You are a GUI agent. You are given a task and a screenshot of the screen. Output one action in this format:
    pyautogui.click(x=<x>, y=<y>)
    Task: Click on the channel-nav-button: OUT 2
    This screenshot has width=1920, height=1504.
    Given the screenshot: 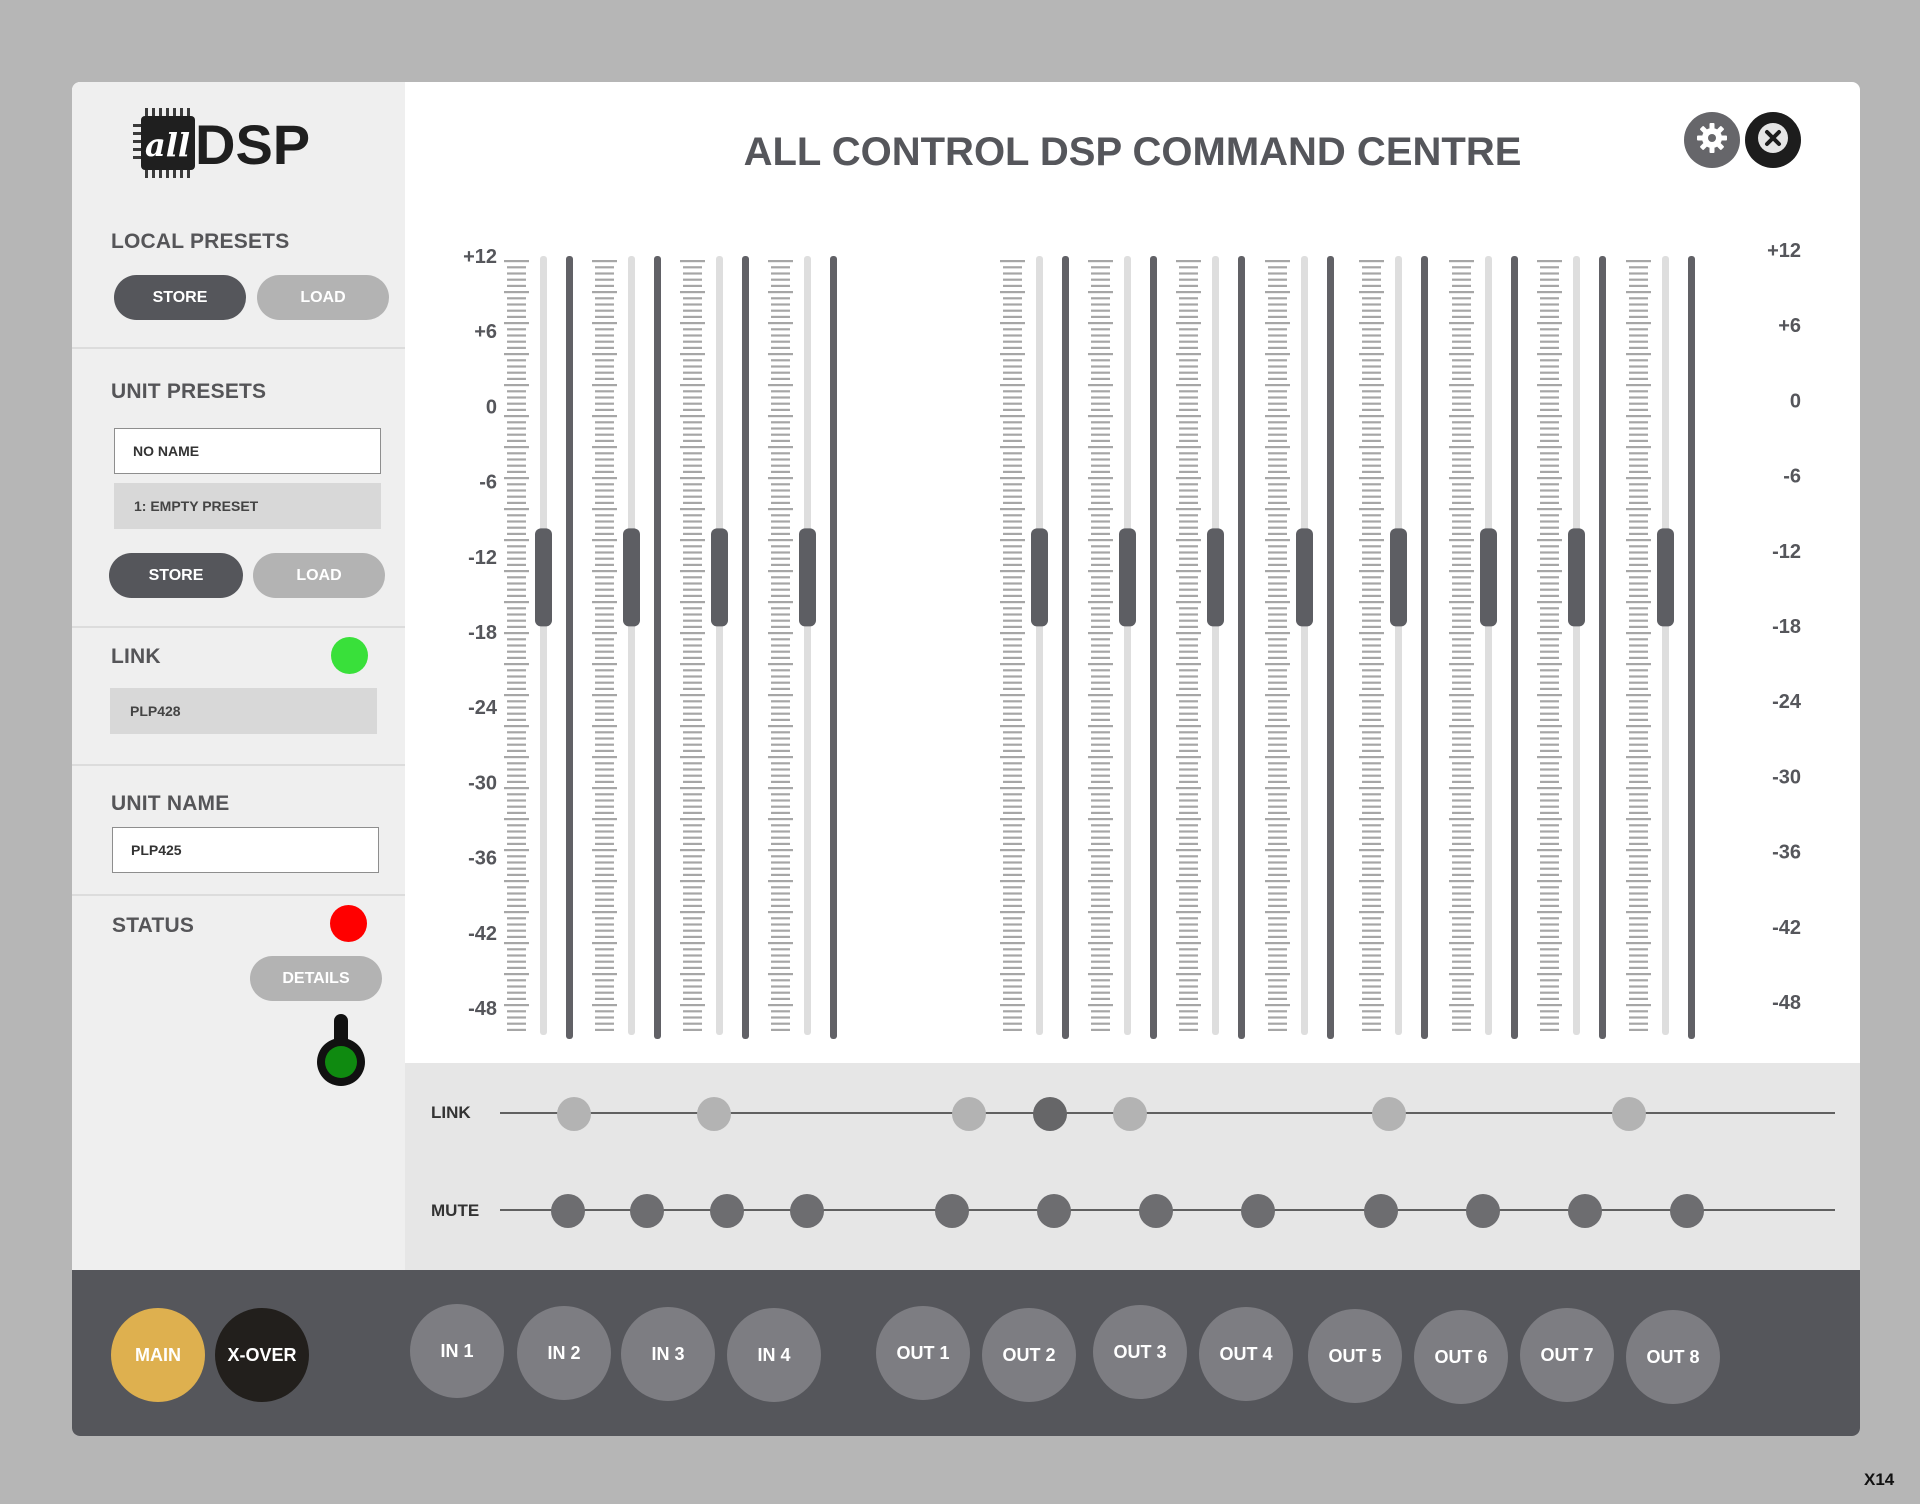 What is the action you would take?
    pyautogui.click(x=1029, y=1355)
    